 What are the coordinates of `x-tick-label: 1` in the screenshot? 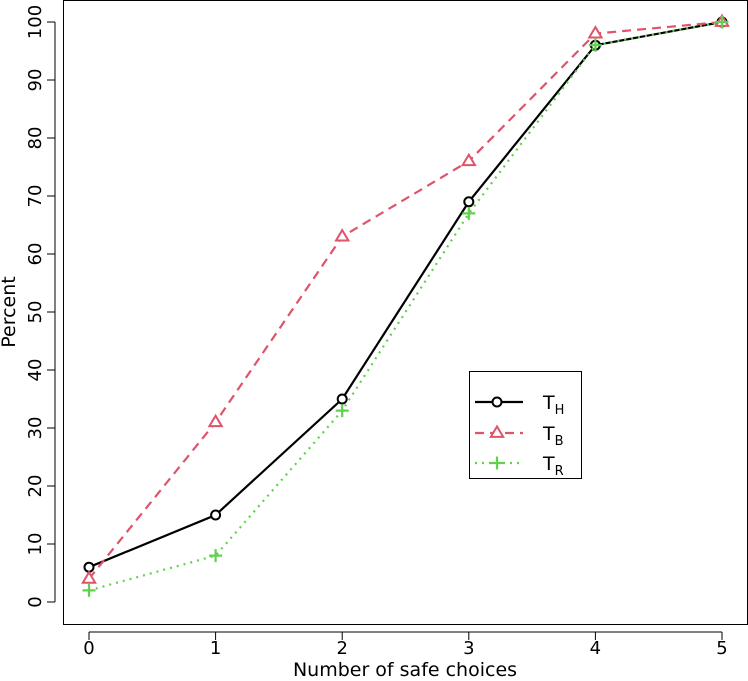 It's located at (215, 648).